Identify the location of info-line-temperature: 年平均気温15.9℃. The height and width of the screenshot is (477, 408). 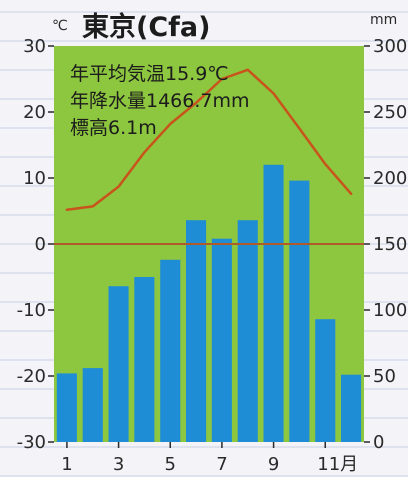
(149, 74).